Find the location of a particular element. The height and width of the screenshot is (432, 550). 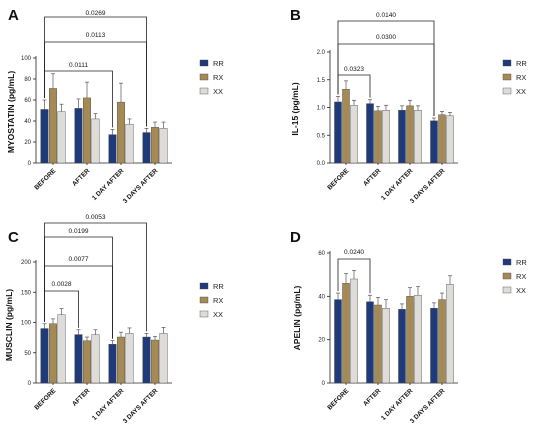

p-value-label: 0.0111 is located at coordinates (78, 65).